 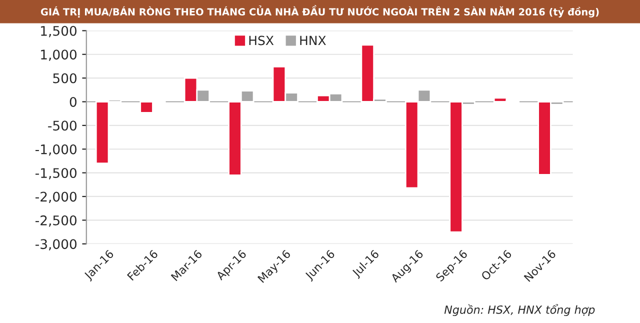 I want to click on y-tick-label: -2,500, so click(x=55, y=221).